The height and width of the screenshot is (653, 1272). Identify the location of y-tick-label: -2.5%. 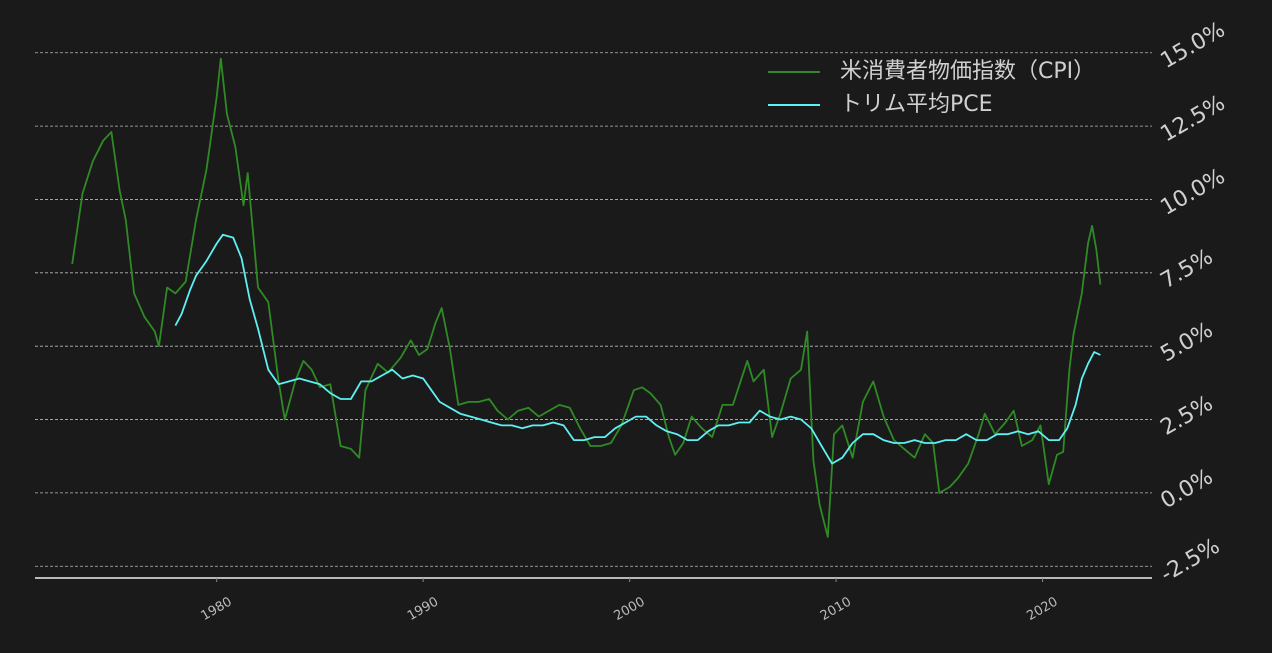
(1191, 561).